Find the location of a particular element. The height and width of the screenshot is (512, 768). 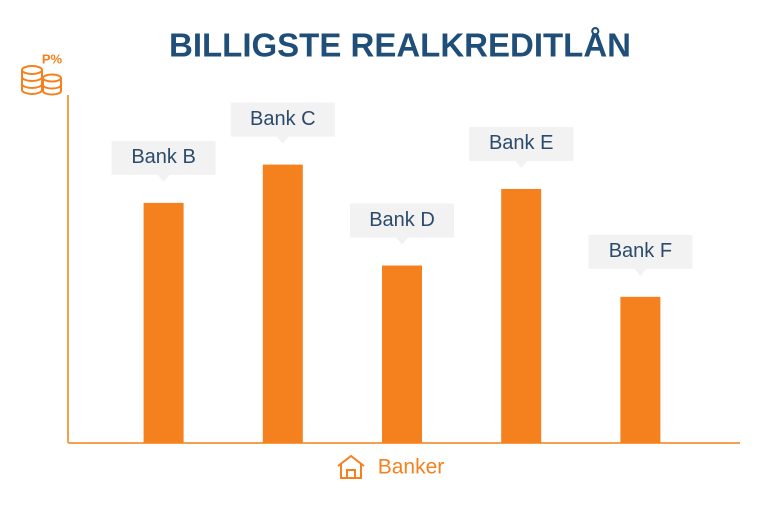

category-label: Bank B is located at coordinates (163, 157).